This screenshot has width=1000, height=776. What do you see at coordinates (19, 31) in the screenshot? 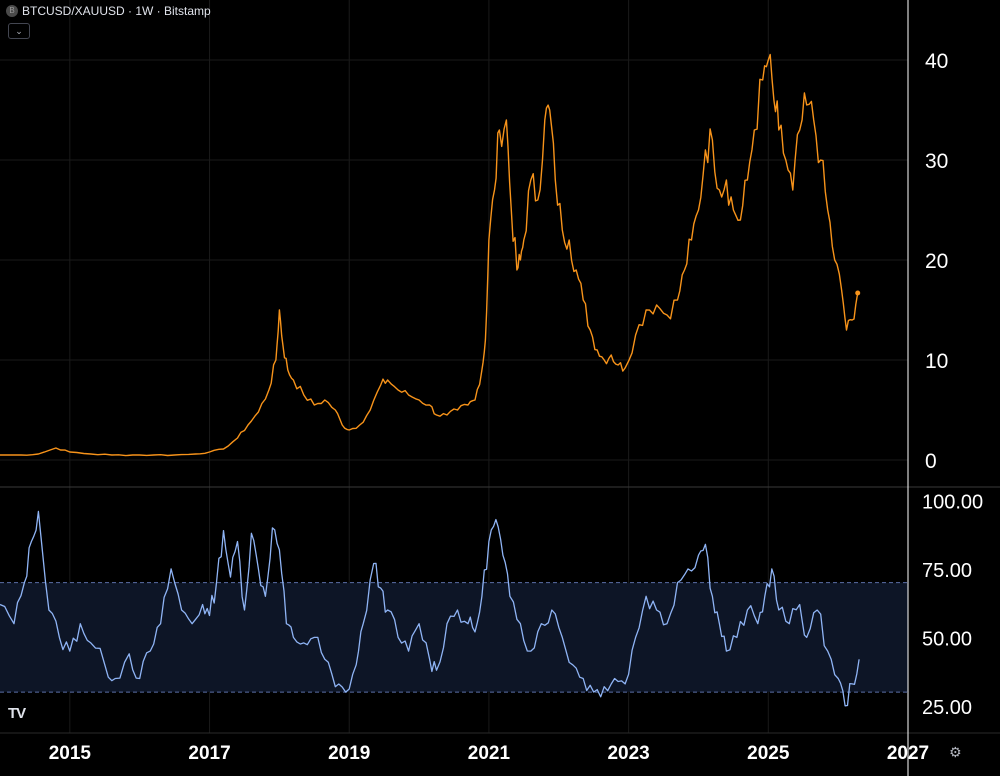
I see `collapse-legend-button: ⌄` at bounding box center [19, 31].